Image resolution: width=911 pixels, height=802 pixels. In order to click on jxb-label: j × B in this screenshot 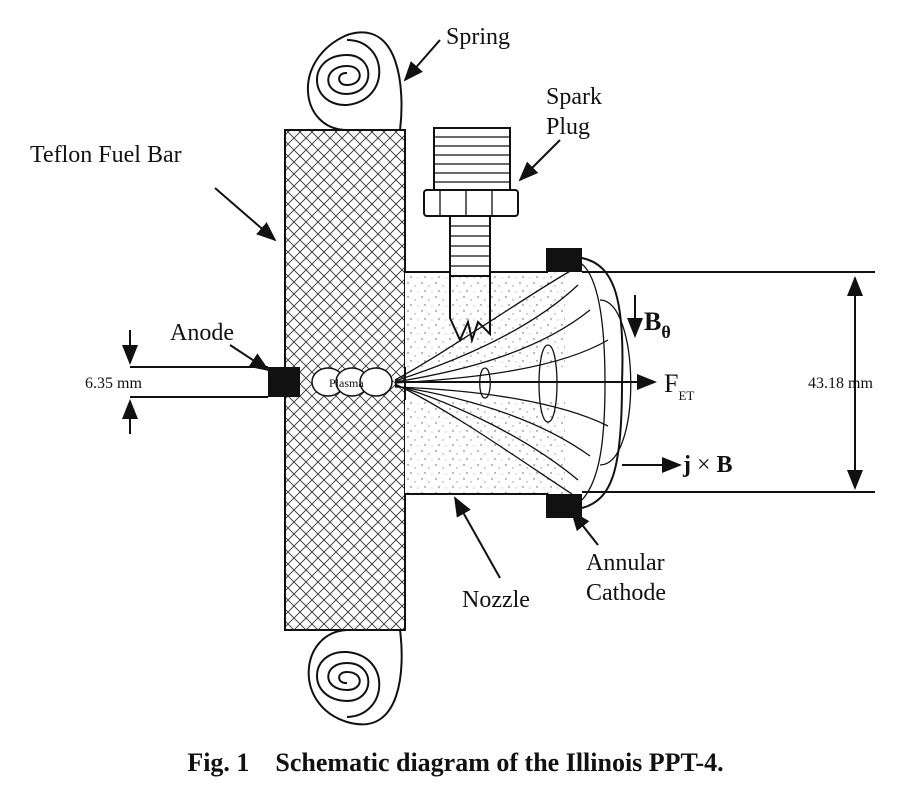, I will do `click(707, 465)`.